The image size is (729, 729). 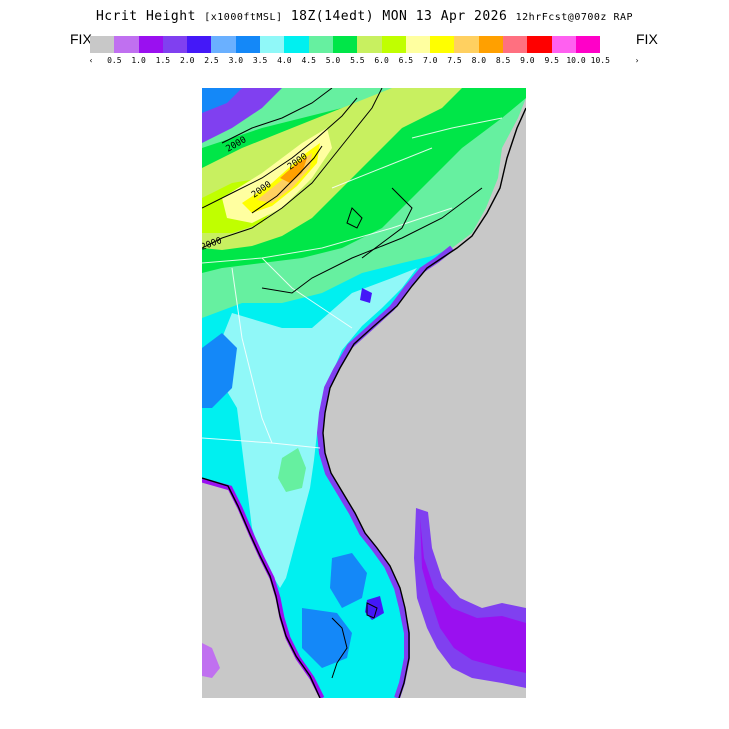 I want to click on legend-tick-label: 10.5, so click(x=600, y=60).